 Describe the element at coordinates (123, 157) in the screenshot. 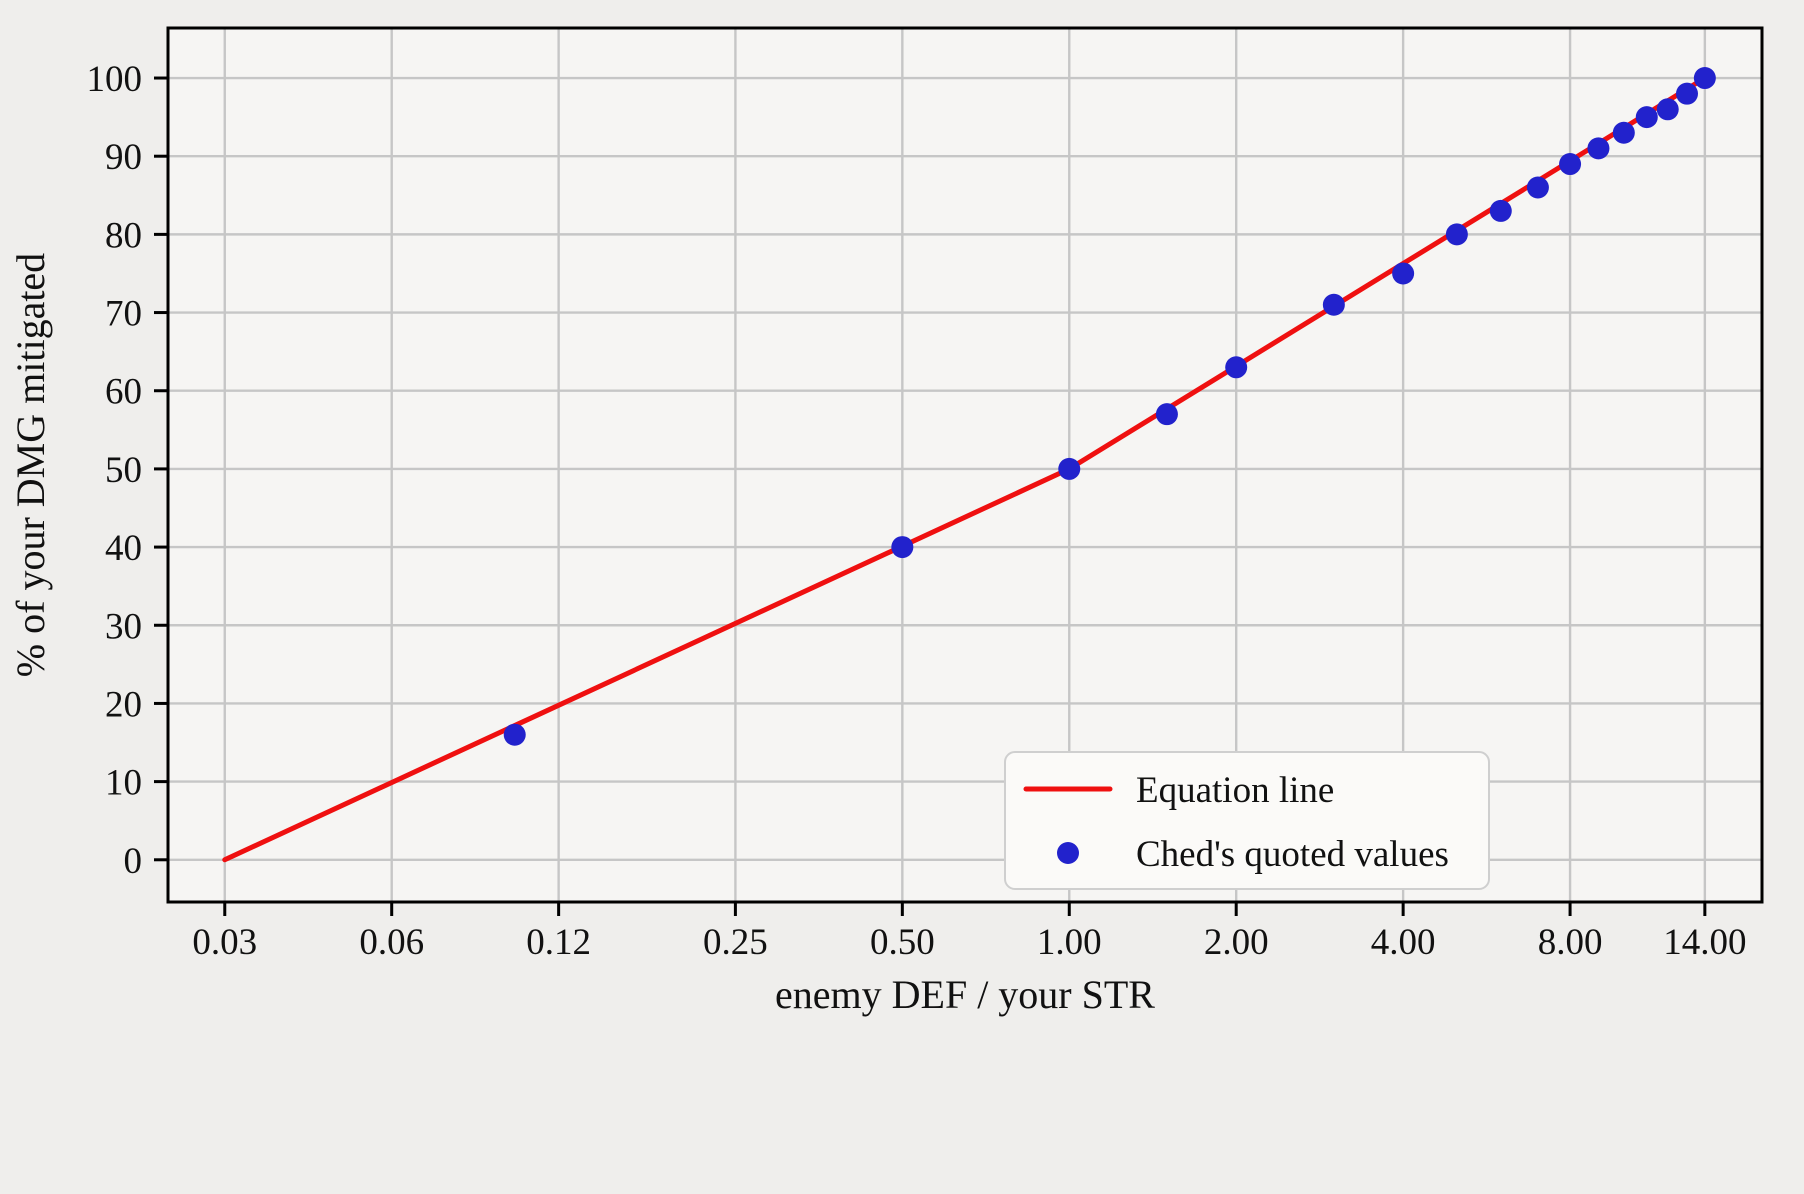

I see `y-tick-label: 90` at that location.